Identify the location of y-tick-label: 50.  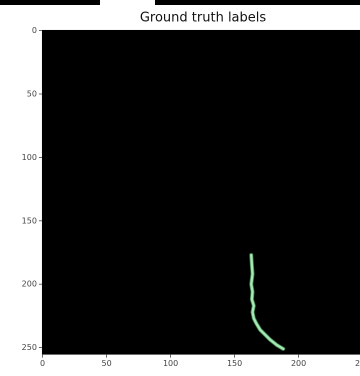
(32, 94).